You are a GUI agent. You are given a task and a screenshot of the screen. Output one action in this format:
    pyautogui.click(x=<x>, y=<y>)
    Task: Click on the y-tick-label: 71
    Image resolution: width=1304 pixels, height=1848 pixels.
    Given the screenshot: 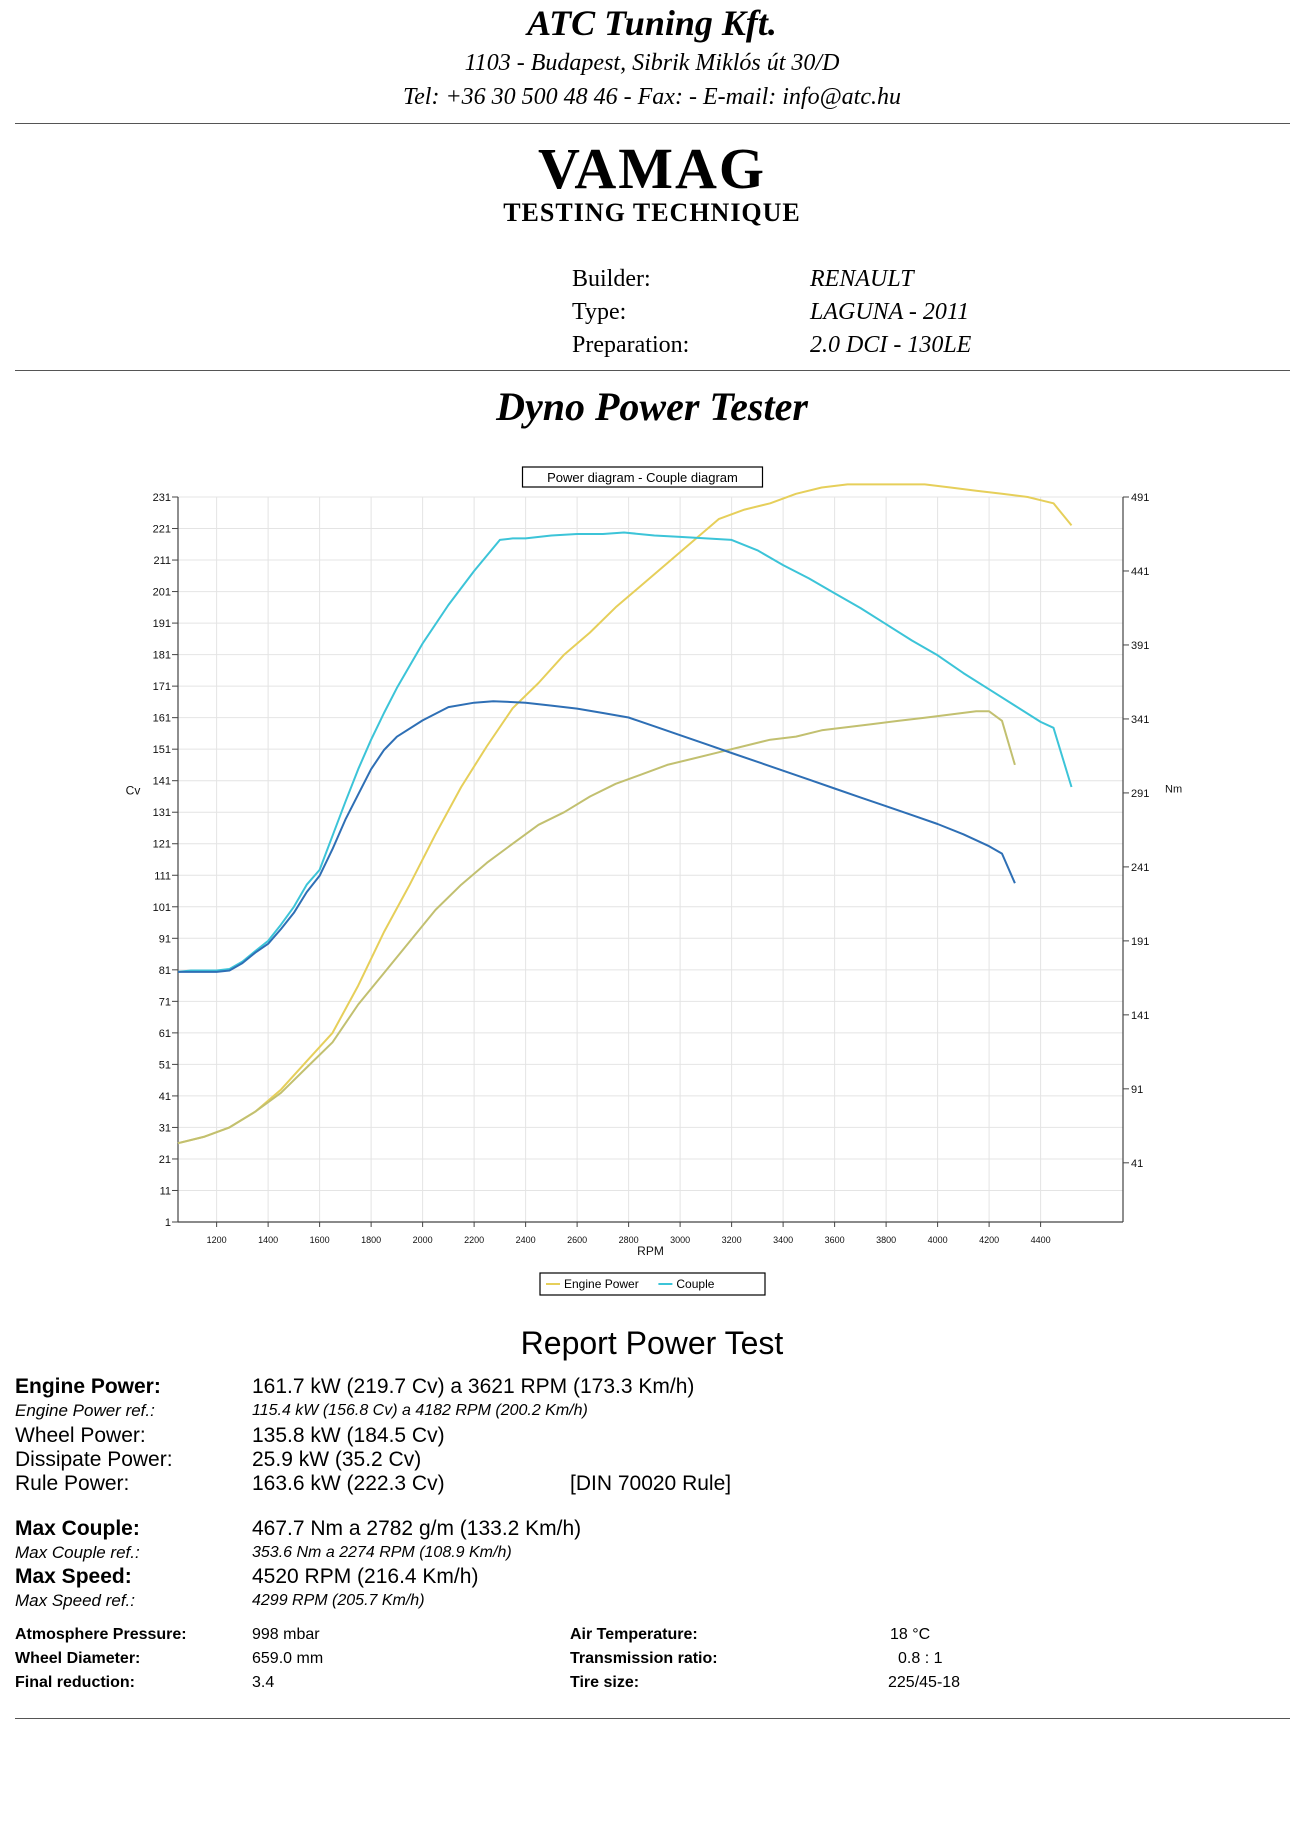 What is the action you would take?
    pyautogui.click(x=165, y=1002)
    